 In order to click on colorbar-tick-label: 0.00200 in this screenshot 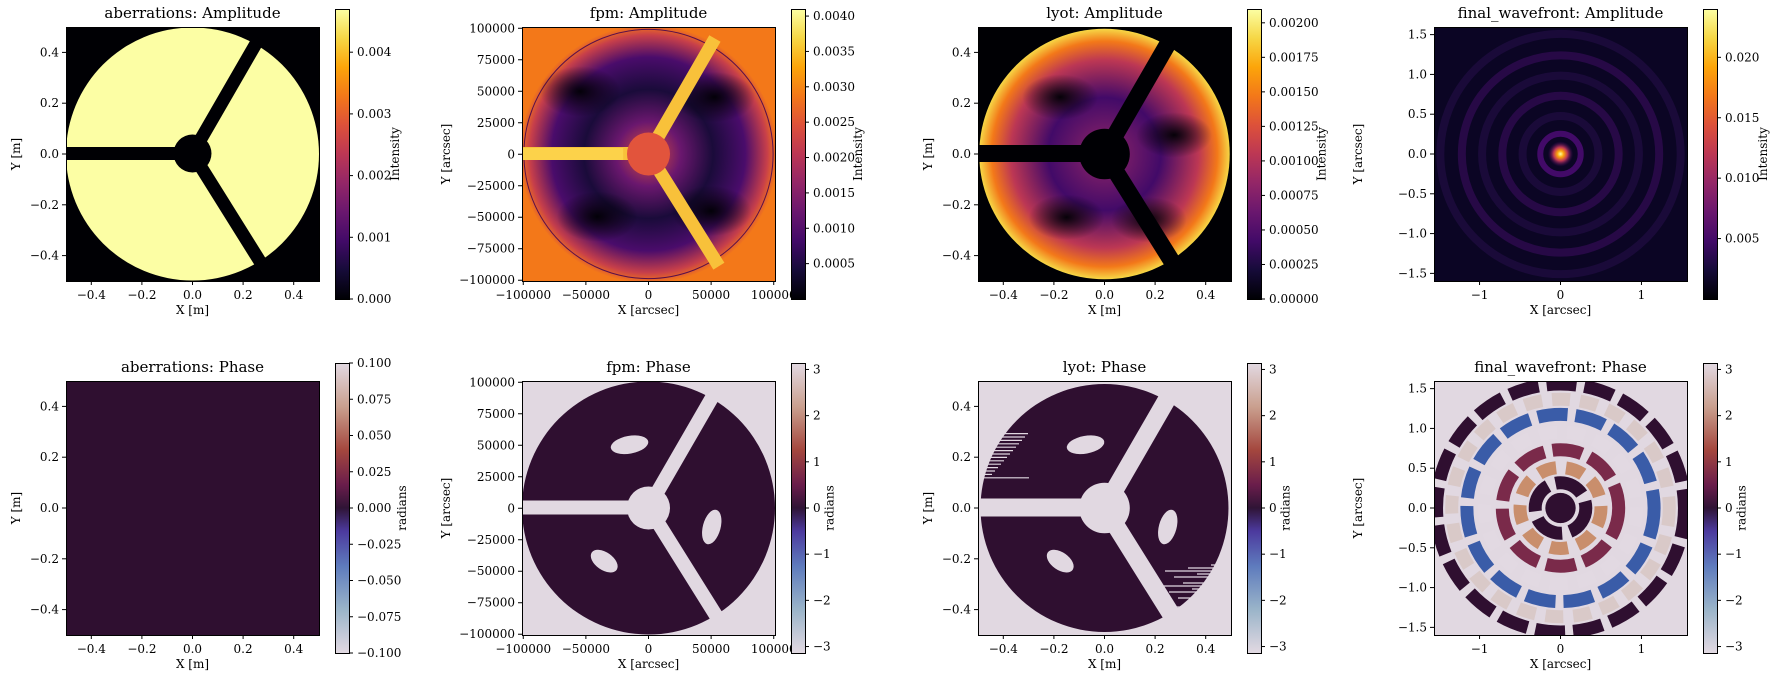, I will do `click(1294, 23)`.